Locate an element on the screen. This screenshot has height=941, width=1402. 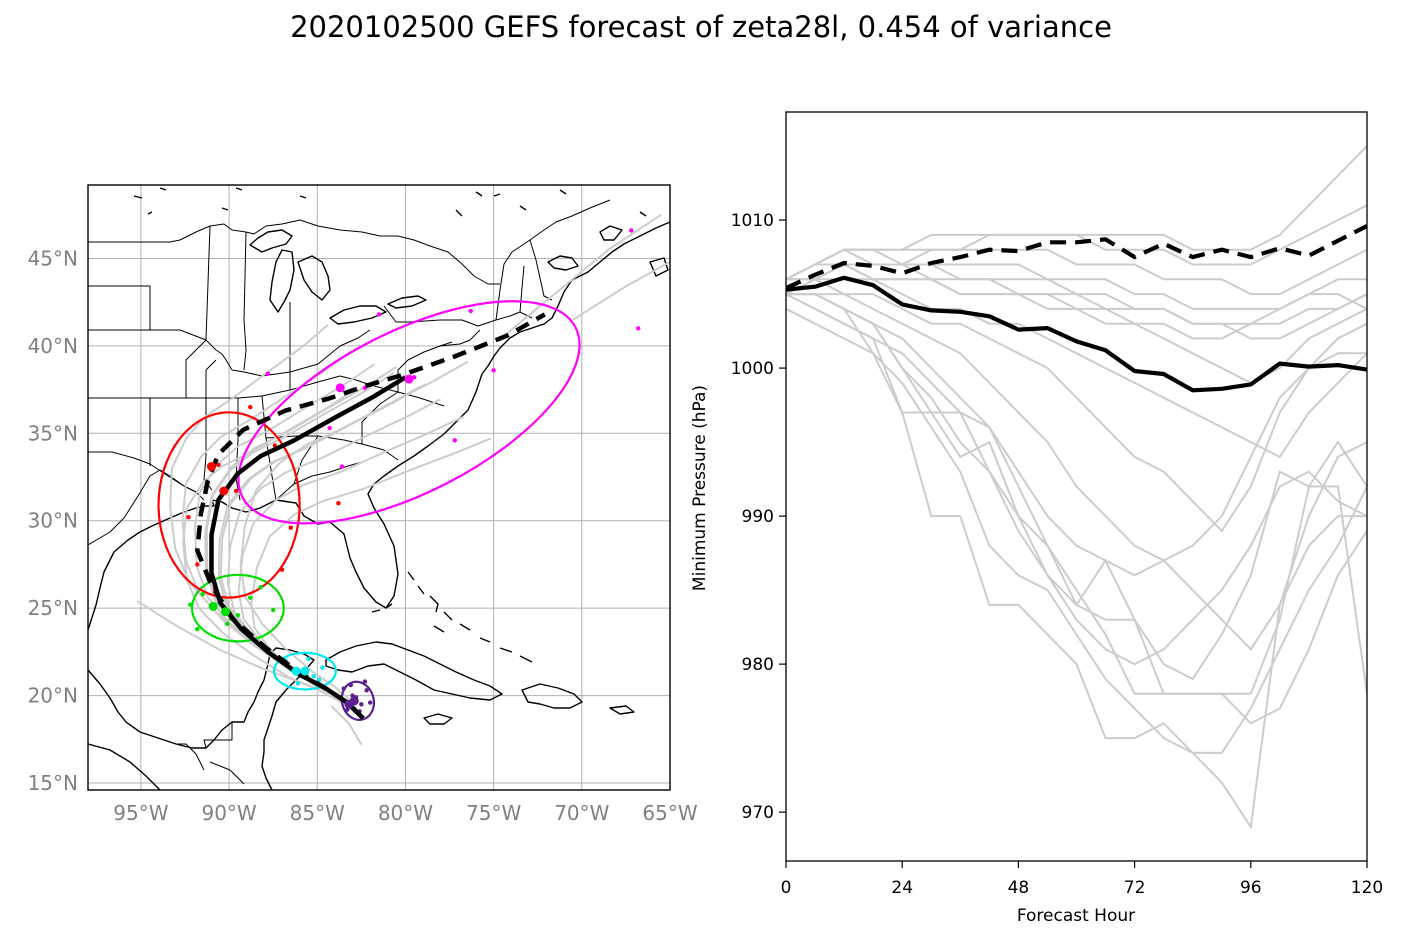
central-america-borders is located at coordinates (210, 753).